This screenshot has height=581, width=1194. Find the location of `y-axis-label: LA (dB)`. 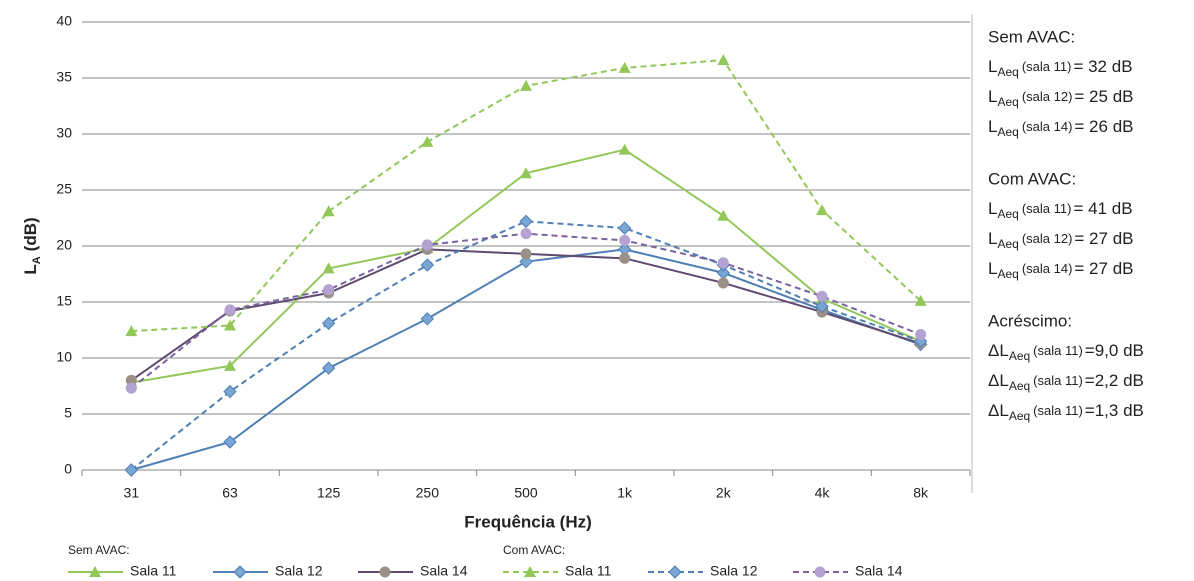

y-axis-label: LA (dB) is located at coordinates (31, 245).